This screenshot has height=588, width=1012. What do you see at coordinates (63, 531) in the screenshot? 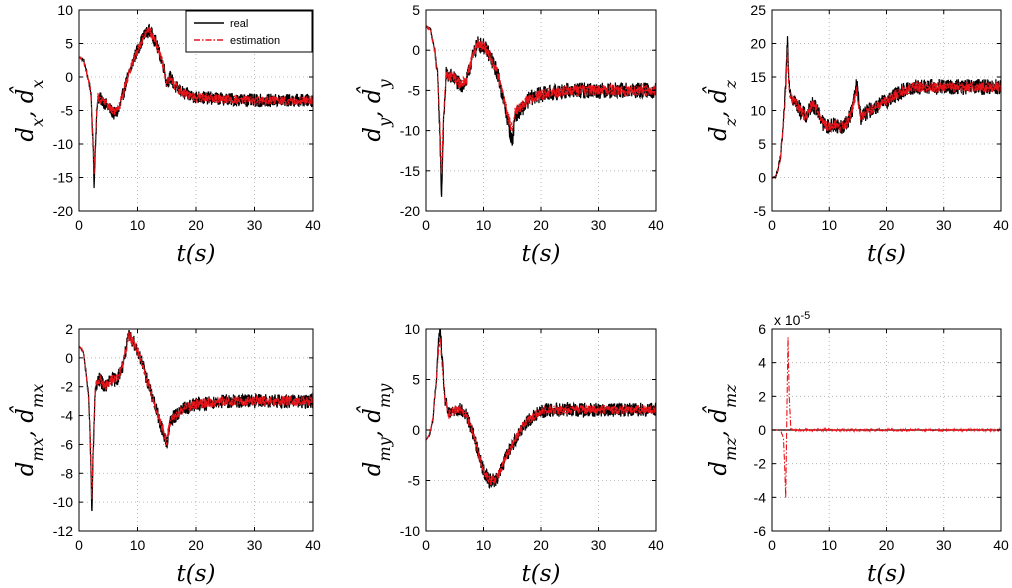
I see `y-tick-label: -12` at bounding box center [63, 531].